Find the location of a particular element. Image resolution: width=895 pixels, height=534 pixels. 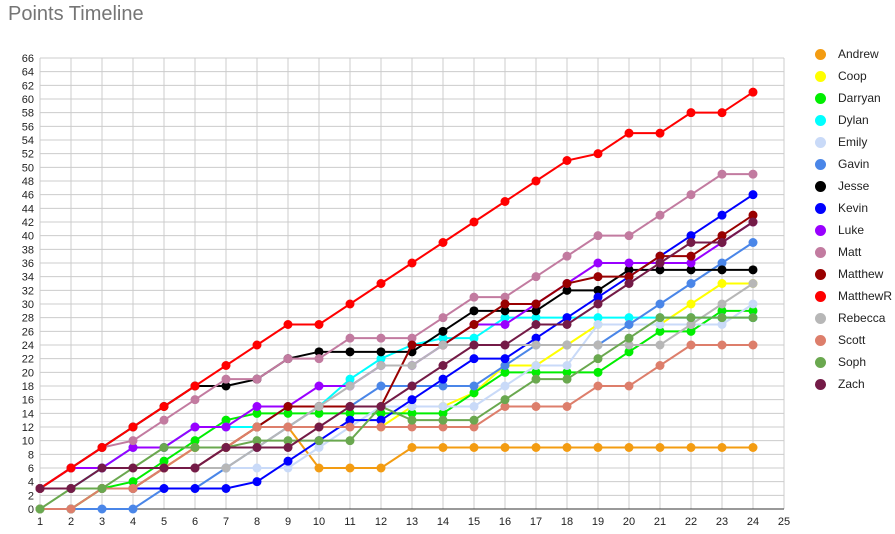

legend-item: Soph is located at coordinates (853, 362).